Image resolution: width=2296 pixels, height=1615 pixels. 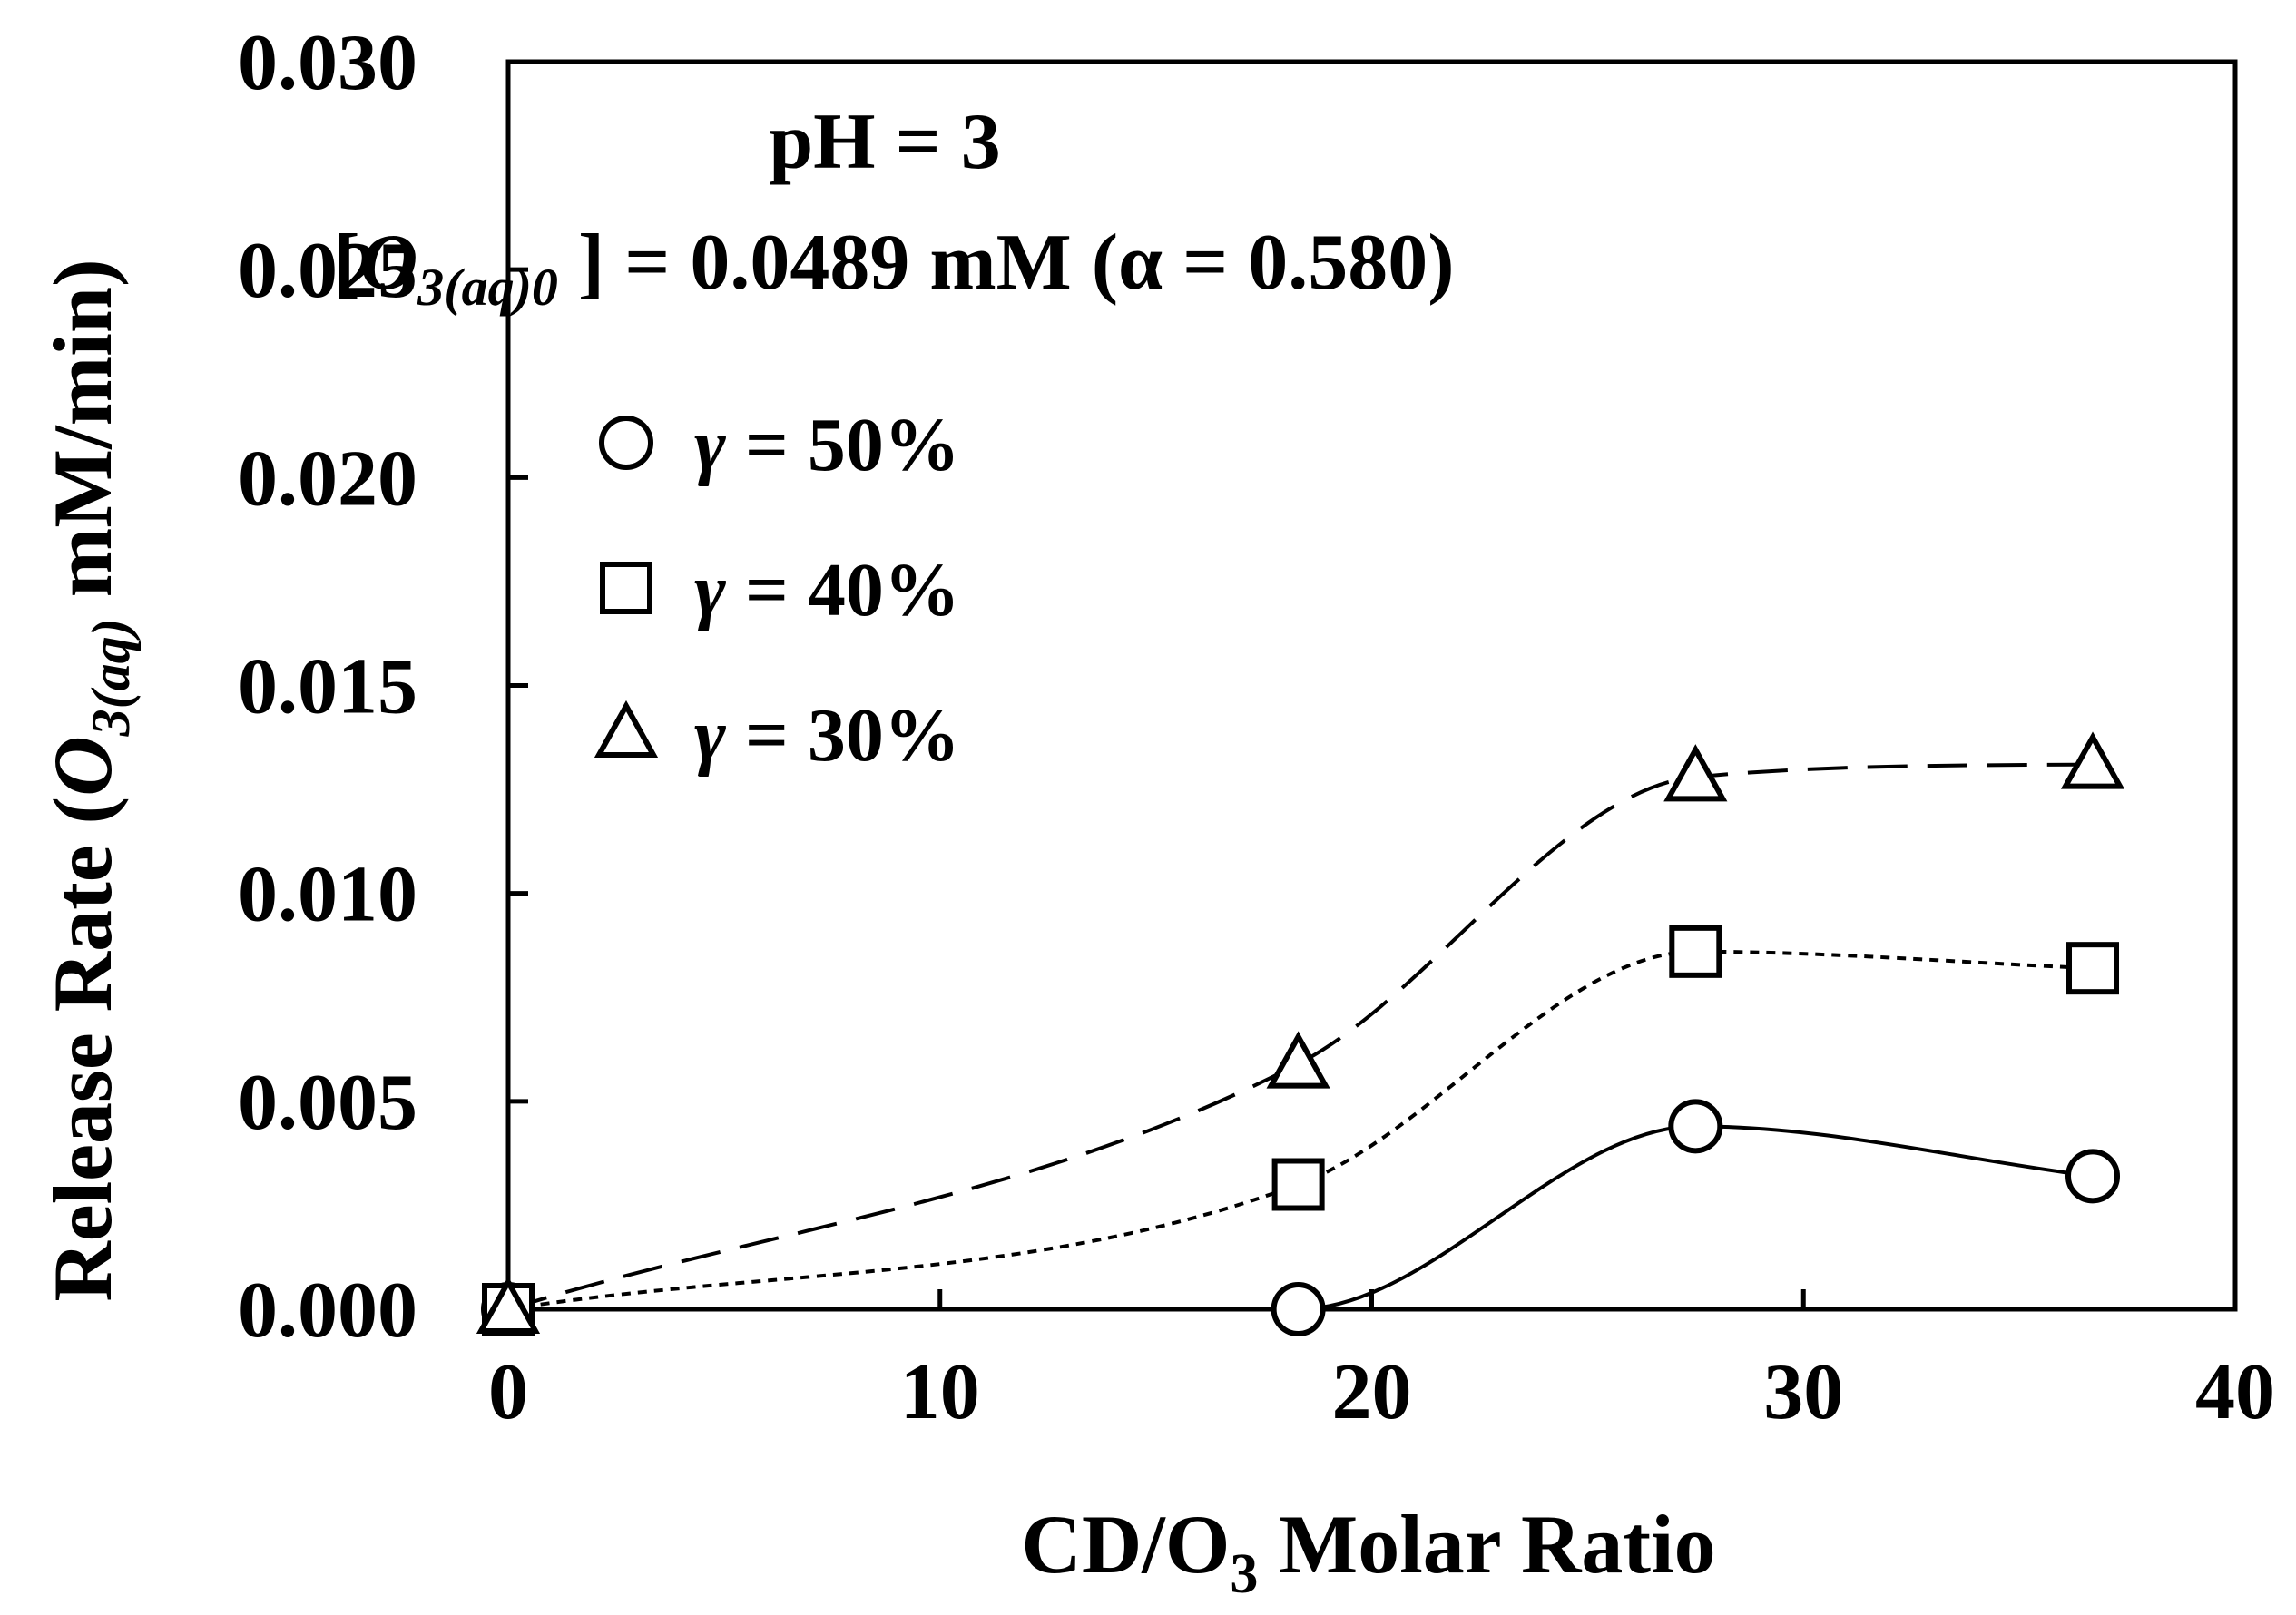 I want to click on legend-marker-square, so click(x=626, y=588).